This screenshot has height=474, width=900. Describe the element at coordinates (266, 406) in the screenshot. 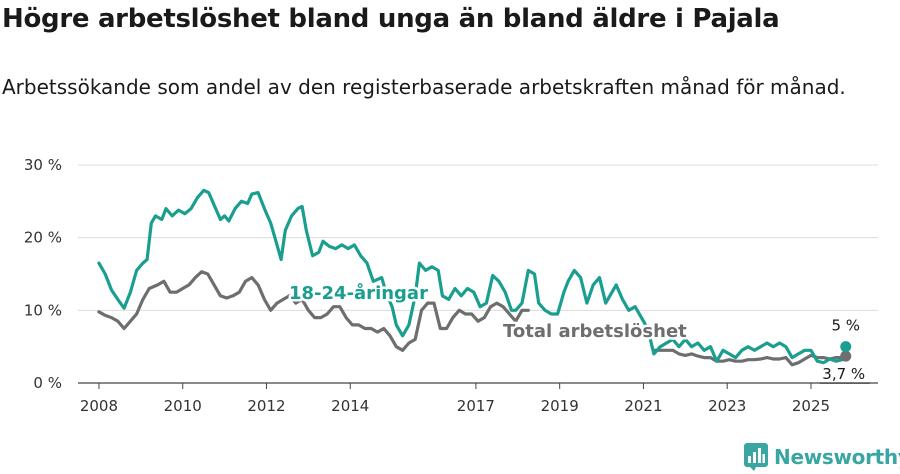

I see `x-tick-label: 2012` at that location.